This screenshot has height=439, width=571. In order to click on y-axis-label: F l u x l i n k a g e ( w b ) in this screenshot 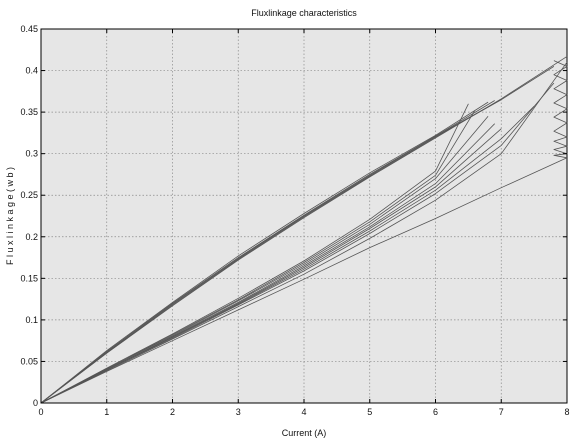, I will do `click(10, 216)`.